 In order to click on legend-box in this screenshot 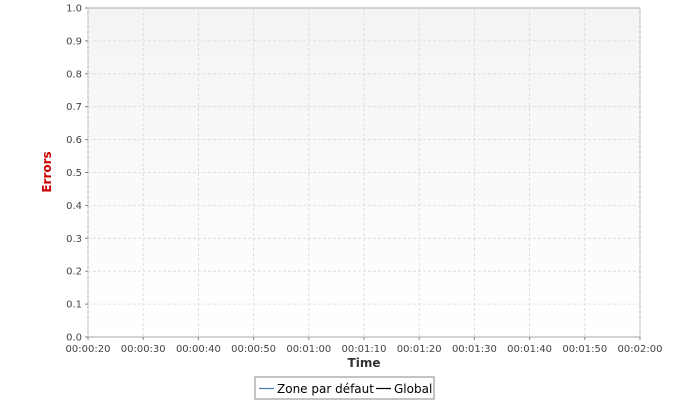, I will do `click(344, 388)`.